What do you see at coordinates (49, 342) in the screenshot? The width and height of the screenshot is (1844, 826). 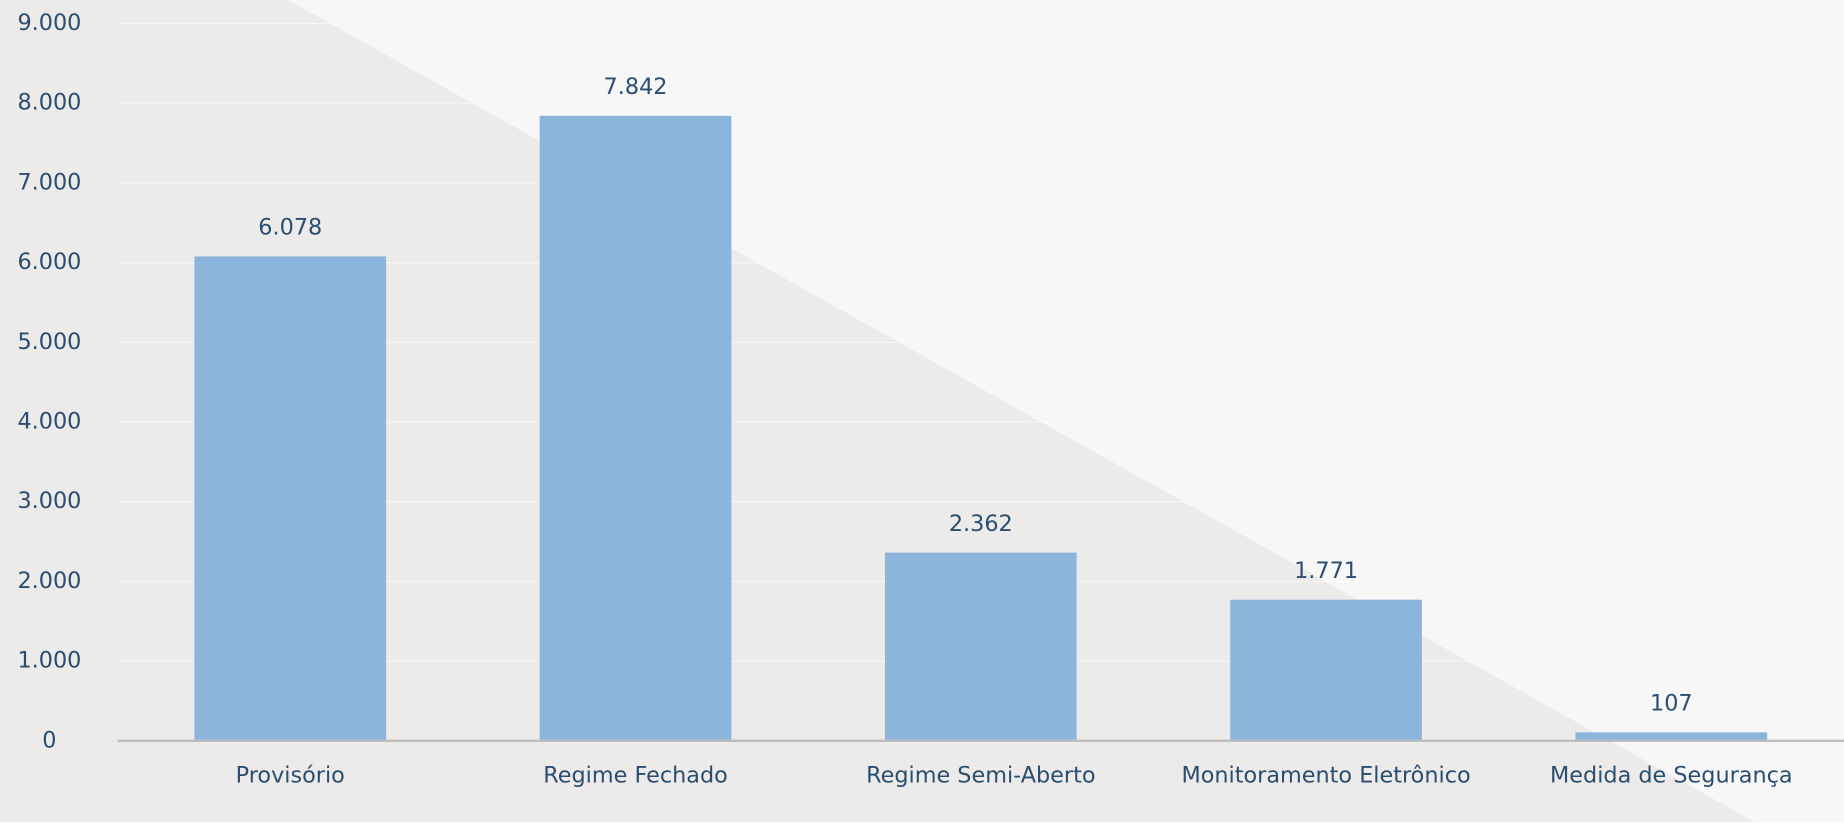 I see `y-tick-label: 5.000` at bounding box center [49, 342].